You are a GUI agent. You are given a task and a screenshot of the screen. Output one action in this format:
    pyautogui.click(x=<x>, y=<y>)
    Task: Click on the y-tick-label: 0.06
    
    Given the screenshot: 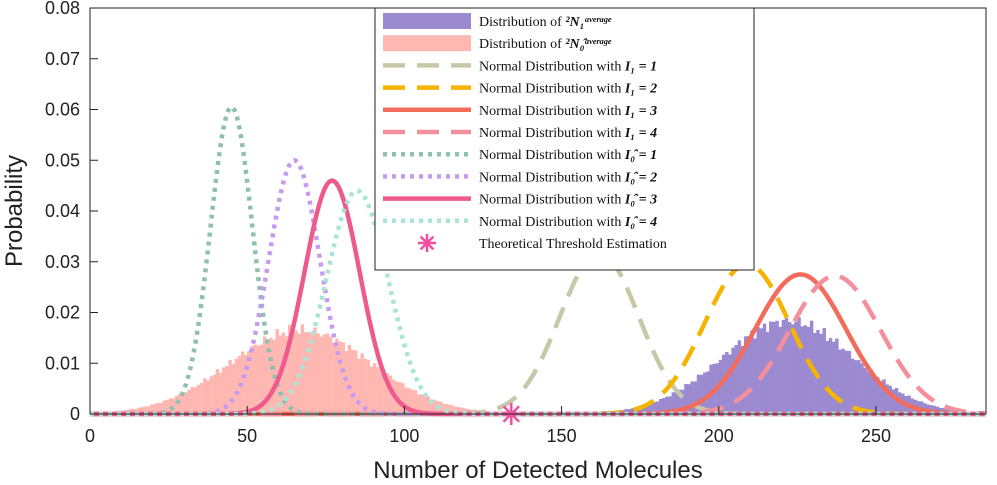 What is the action you would take?
    pyautogui.click(x=62, y=110)
    